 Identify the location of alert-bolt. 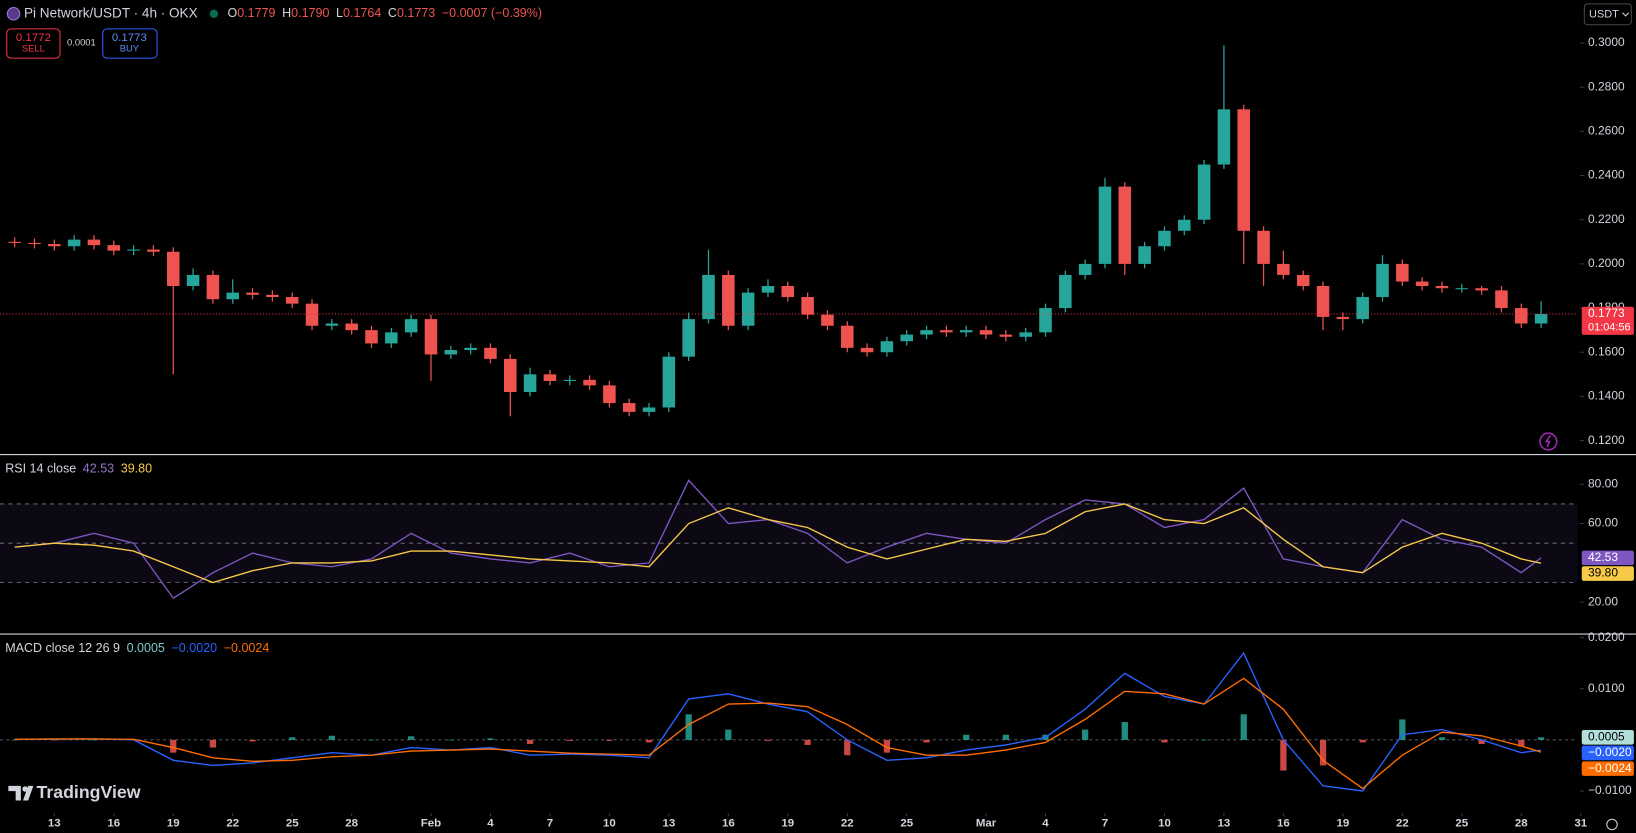
(1548, 441).